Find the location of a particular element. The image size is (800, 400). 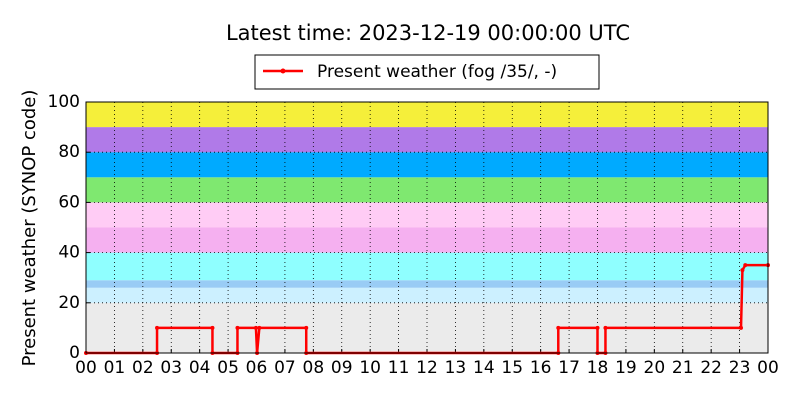

x-tick-label: 19 is located at coordinates (626, 368).